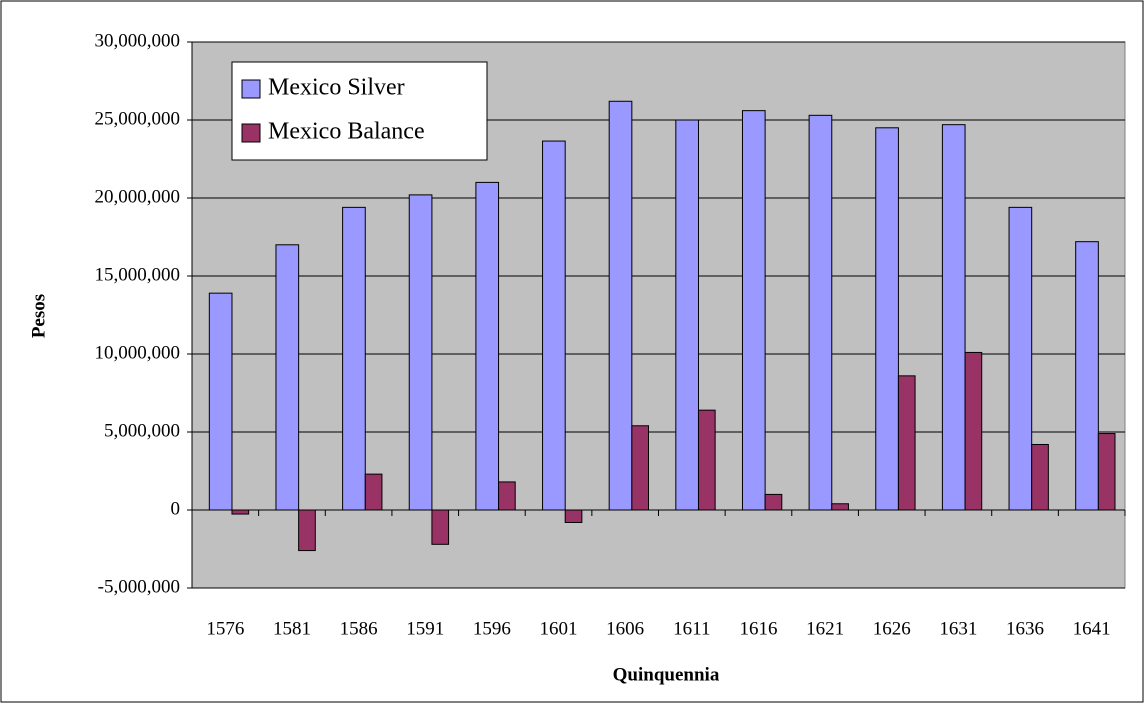  I want to click on x-tick-label: 1616, so click(758, 628).